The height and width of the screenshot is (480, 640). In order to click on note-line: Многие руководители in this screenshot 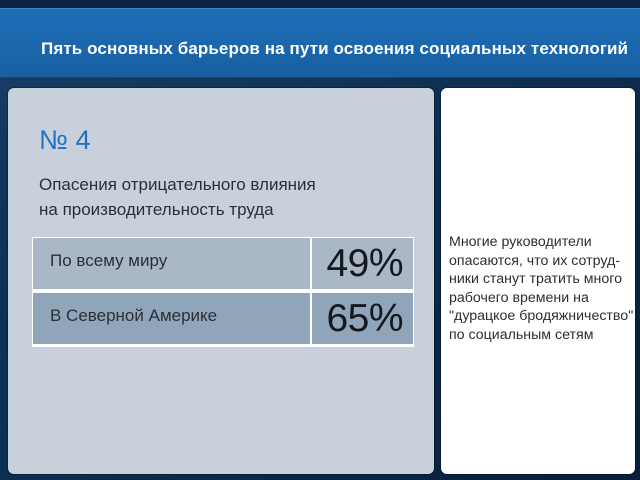, I will do `click(520, 242)`.